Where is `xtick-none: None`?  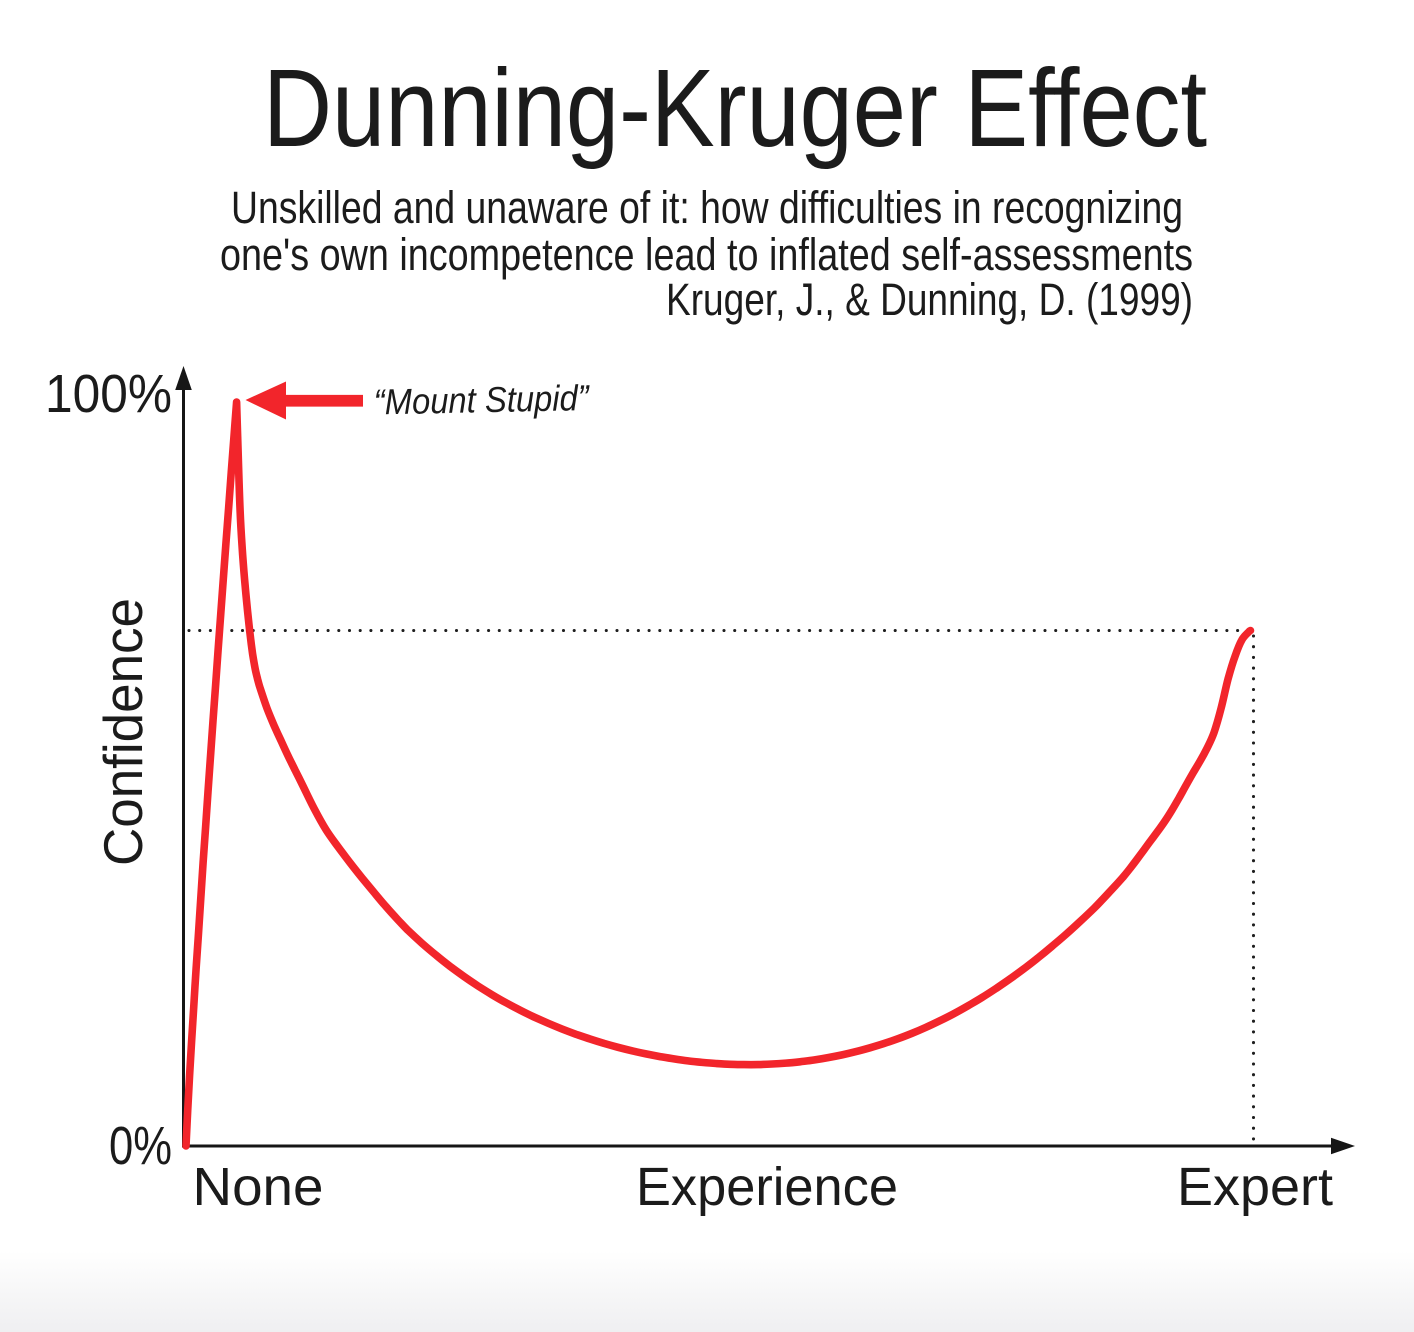 xtick-none: None is located at coordinates (258, 1187).